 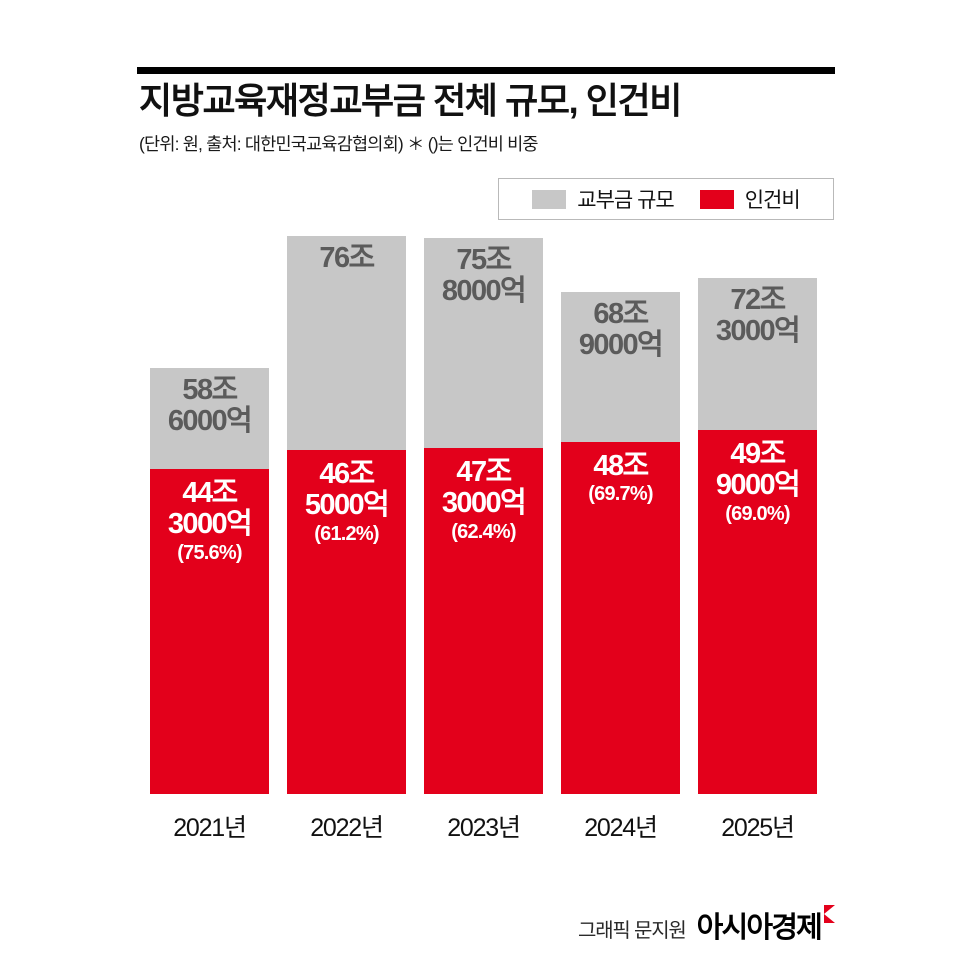 I want to click on bar-label-total-2021-line1: 58조, so click(x=210, y=390).